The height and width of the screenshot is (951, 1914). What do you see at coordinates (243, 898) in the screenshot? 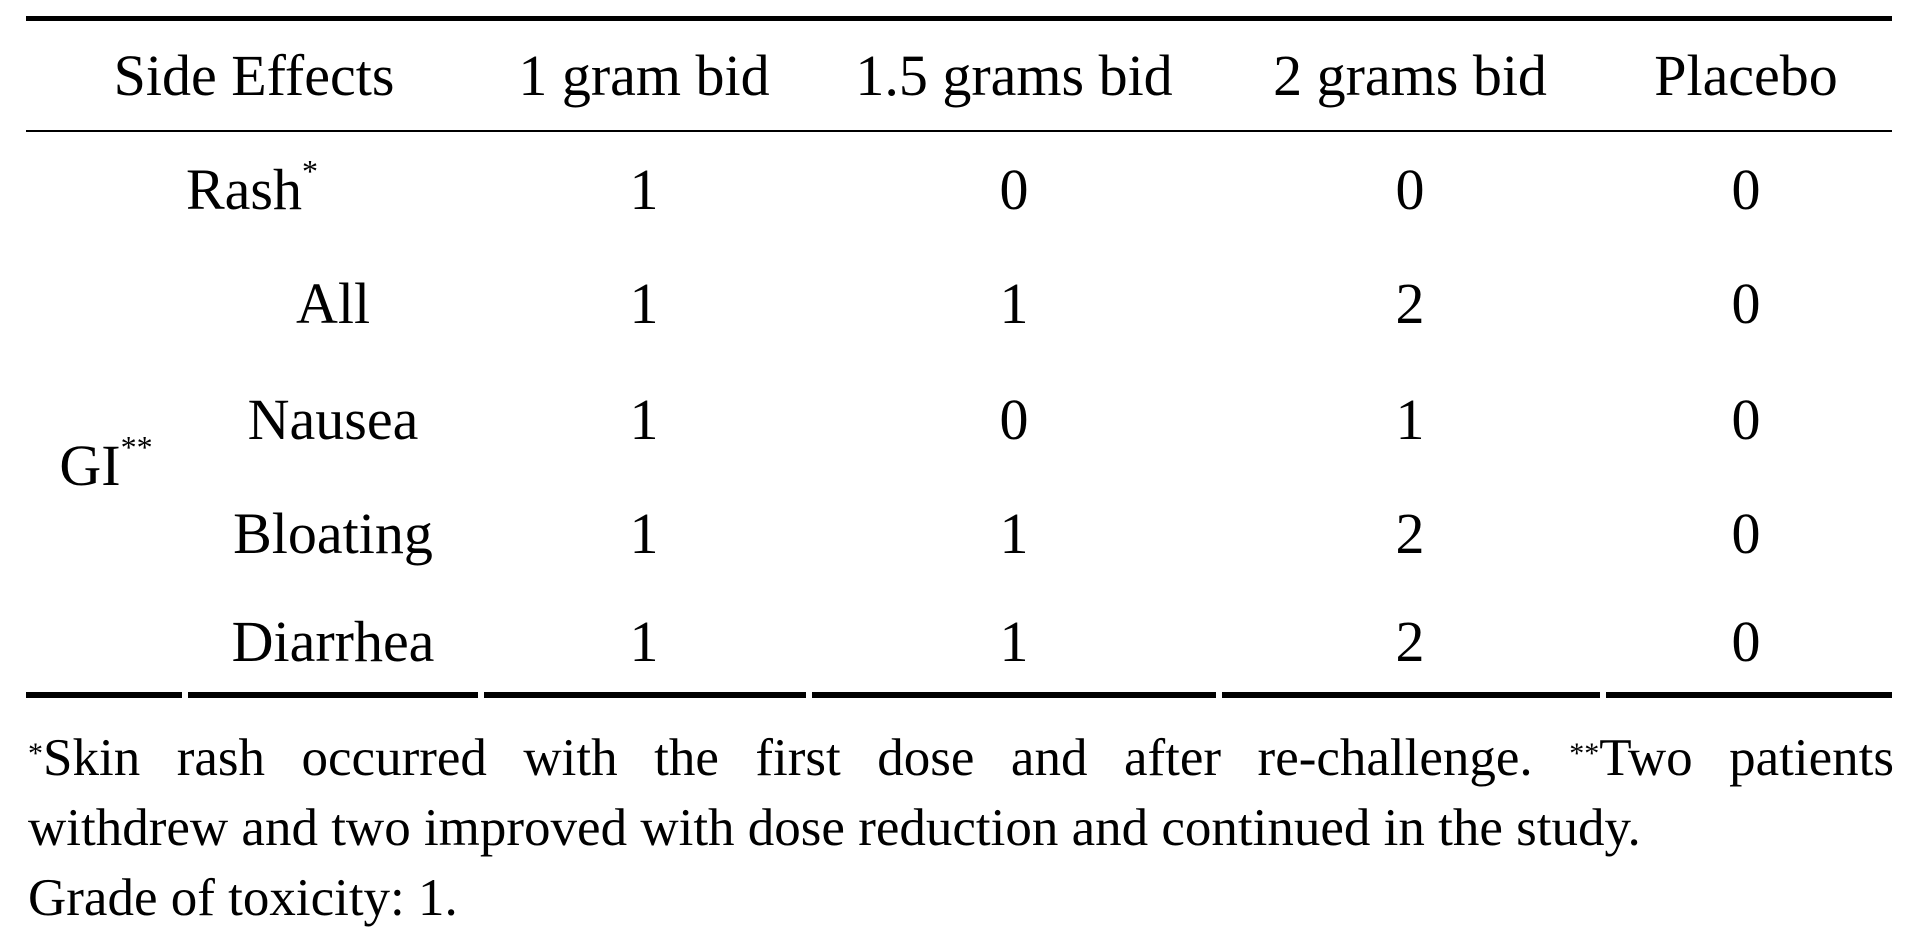
I see `footnote-line-3: Grade of toxicity: 1.` at bounding box center [243, 898].